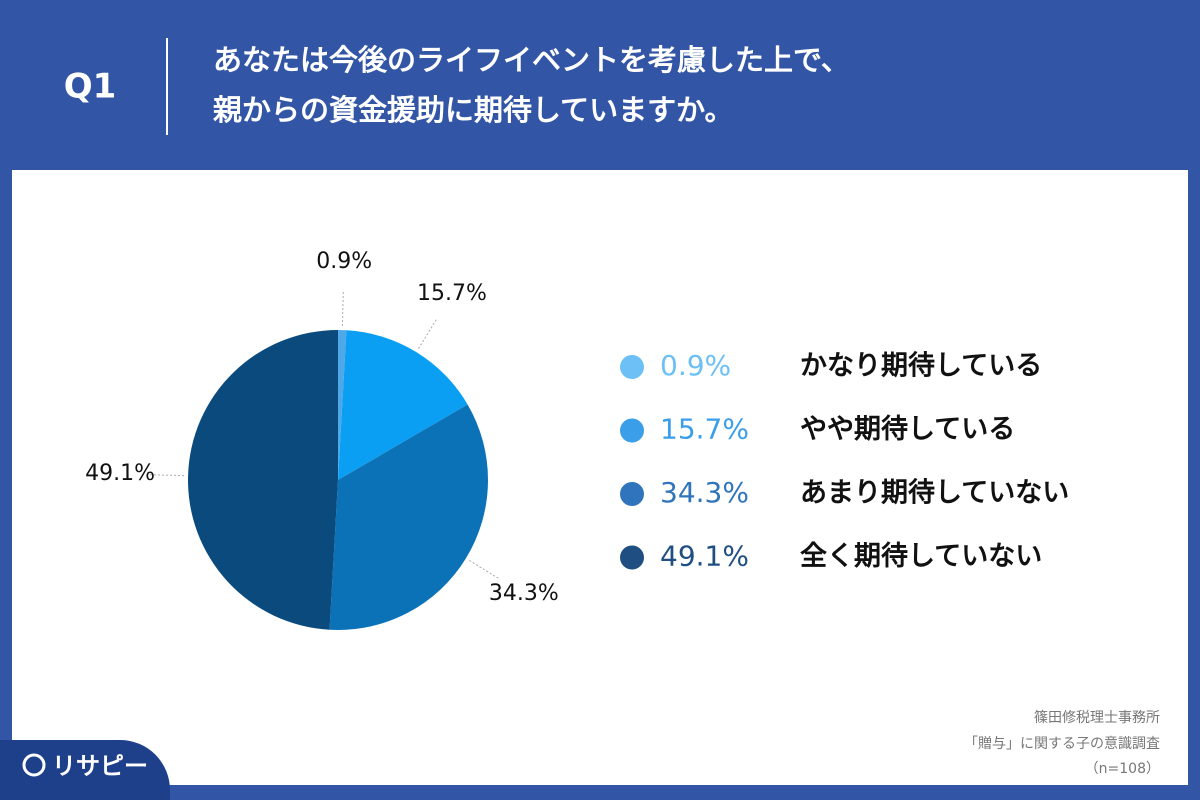 The width and height of the screenshot is (1200, 800). Describe the element at coordinates (531, 60) in the screenshot. I see `chart-title: あなたは今後のライフイベントを考慮した上で、` at that location.